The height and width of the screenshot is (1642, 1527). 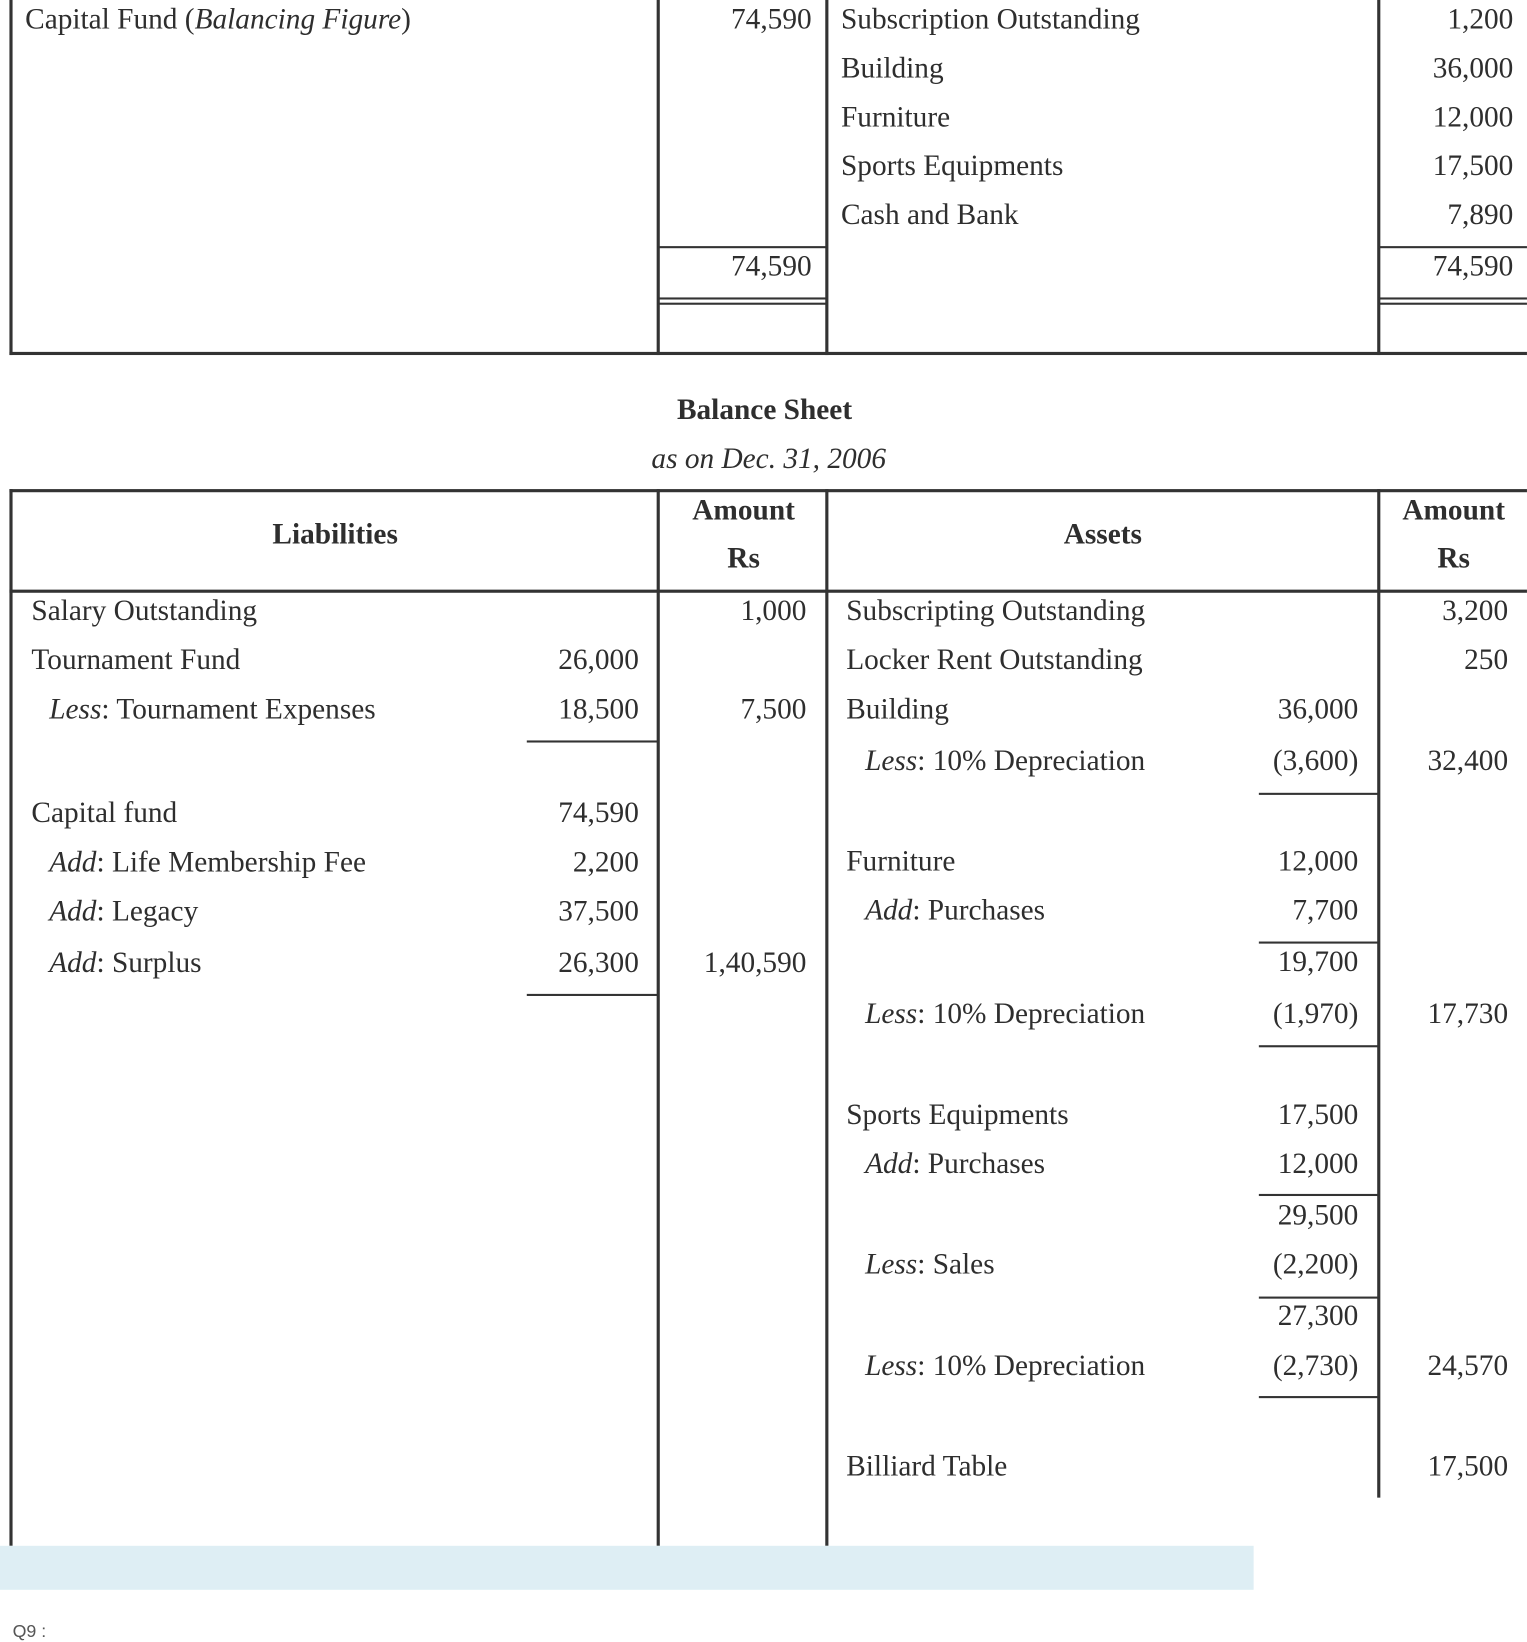 What do you see at coordinates (598, 813) in the screenshot?
I see `liability-inner-amount: 74,590` at bounding box center [598, 813].